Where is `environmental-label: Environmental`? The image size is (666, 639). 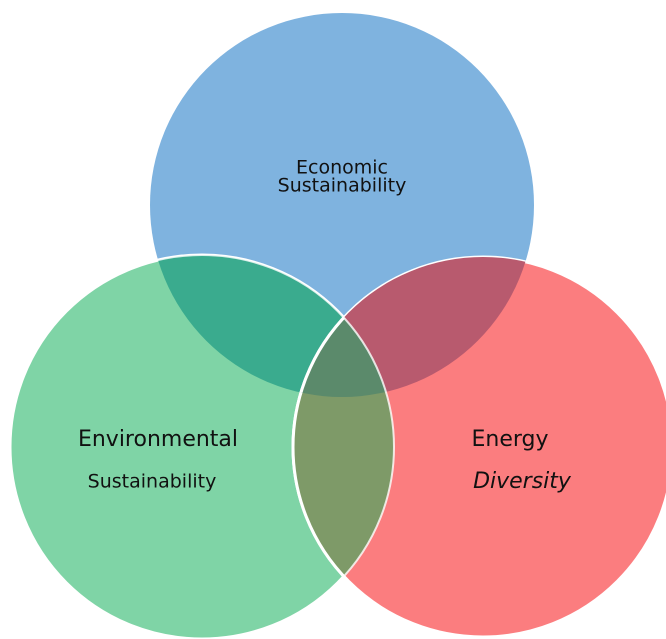
environmental-label: Environmental is located at coordinates (158, 439).